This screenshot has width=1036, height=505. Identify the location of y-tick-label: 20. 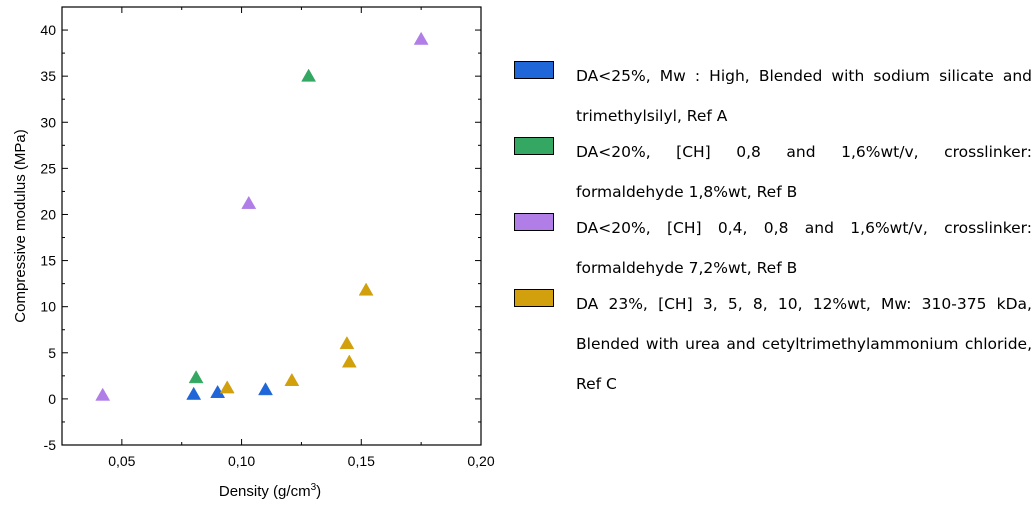
(48, 214).